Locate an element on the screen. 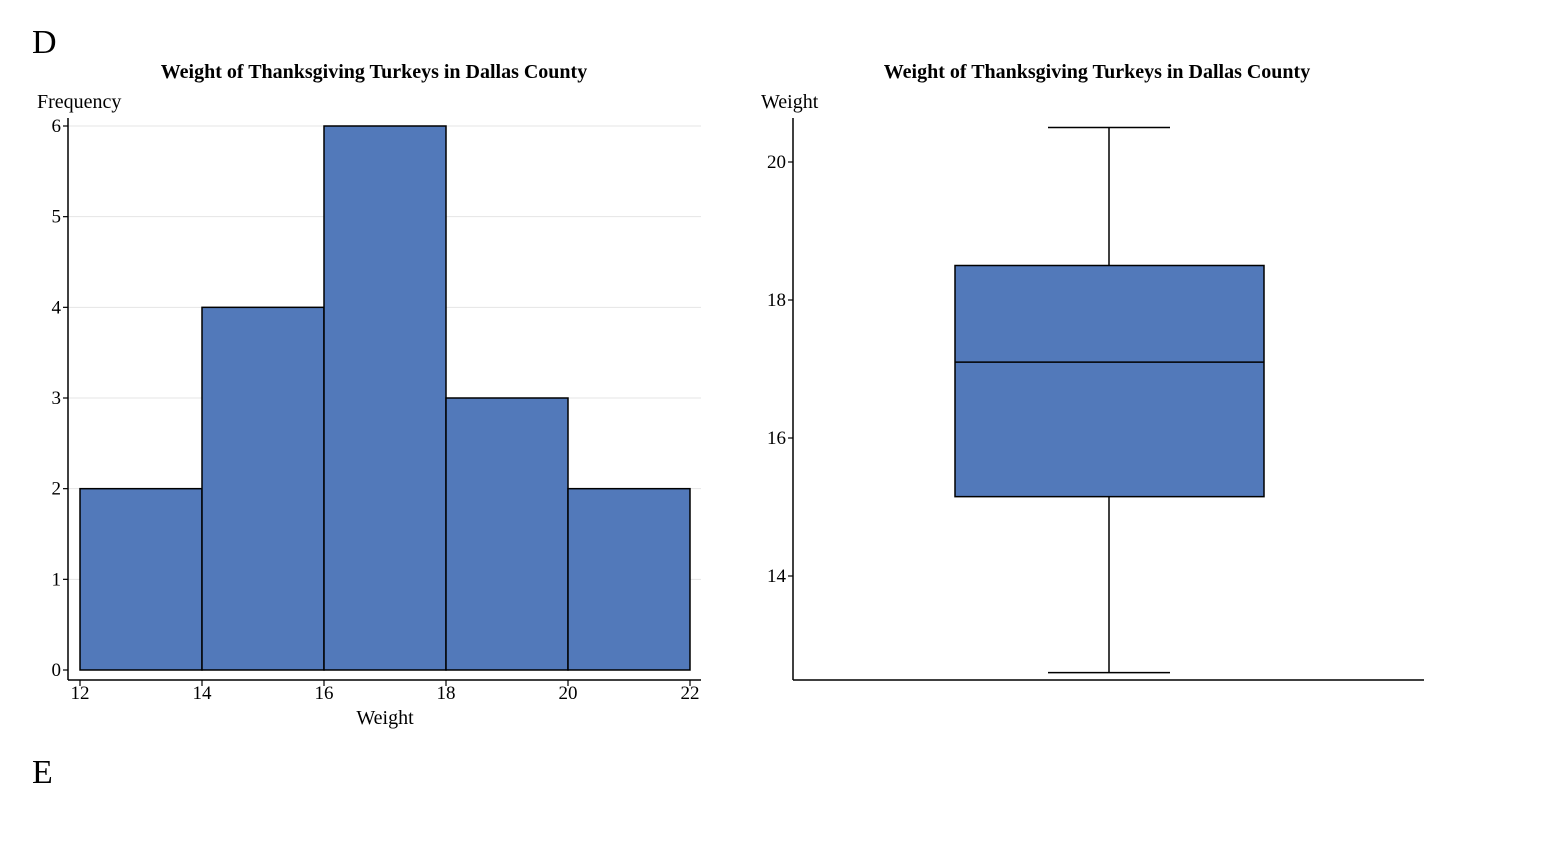 Image resolution: width=1562 pixels, height=848 pixels. histogram-x-axis-label: Weight is located at coordinates (385, 718).